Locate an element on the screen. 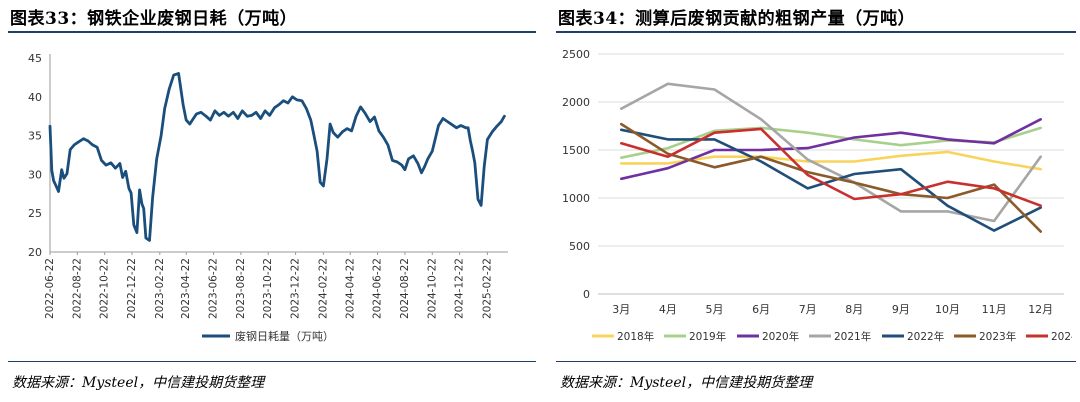  x-tick-label: 2024-06-22 is located at coordinates (378, 288).